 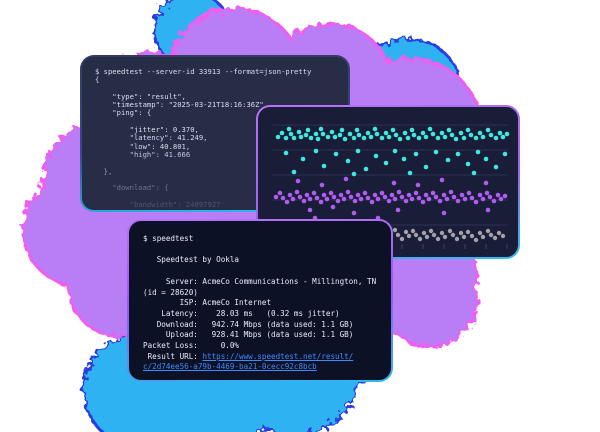 I want to click on terminal-line: "low": 40.801,, so click(x=143, y=146).